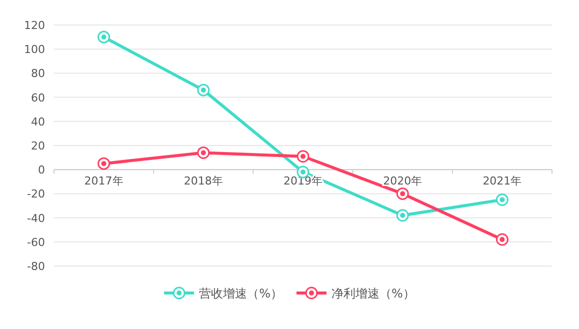  I want to click on y-tick-label: 0, so click(41, 170).